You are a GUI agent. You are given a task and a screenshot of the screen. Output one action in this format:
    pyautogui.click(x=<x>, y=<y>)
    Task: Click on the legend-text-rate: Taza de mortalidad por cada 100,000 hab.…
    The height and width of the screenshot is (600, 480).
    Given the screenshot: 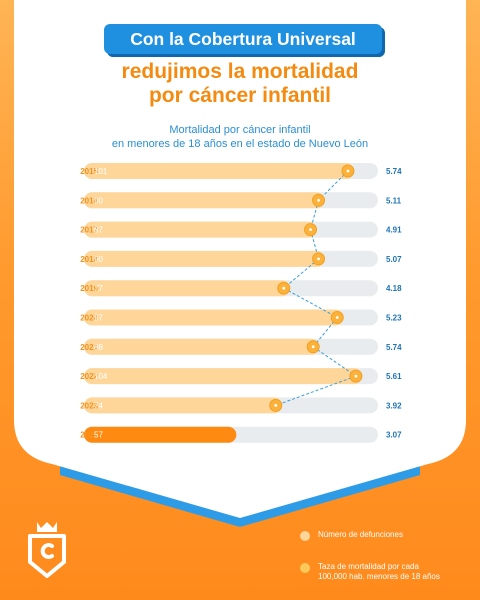 What is the action you would take?
    pyautogui.click(x=379, y=572)
    